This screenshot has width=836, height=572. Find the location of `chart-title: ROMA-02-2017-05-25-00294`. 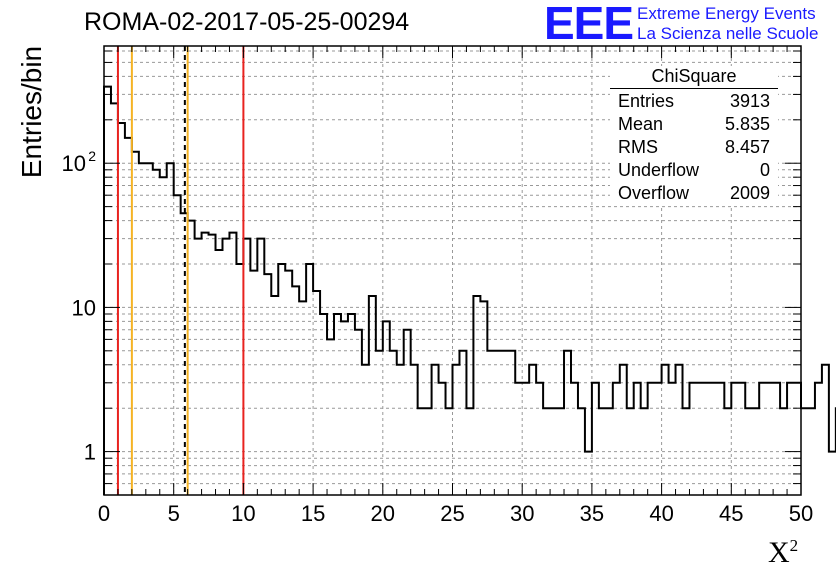

chart-title: ROMA-02-2017-05-25-00294 is located at coordinates (247, 22).